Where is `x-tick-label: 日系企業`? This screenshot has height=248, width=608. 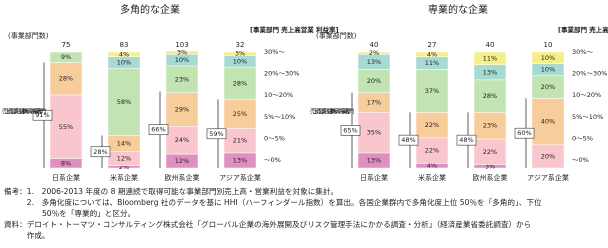
x-tick-label: 日系企業 is located at coordinates (66, 177).